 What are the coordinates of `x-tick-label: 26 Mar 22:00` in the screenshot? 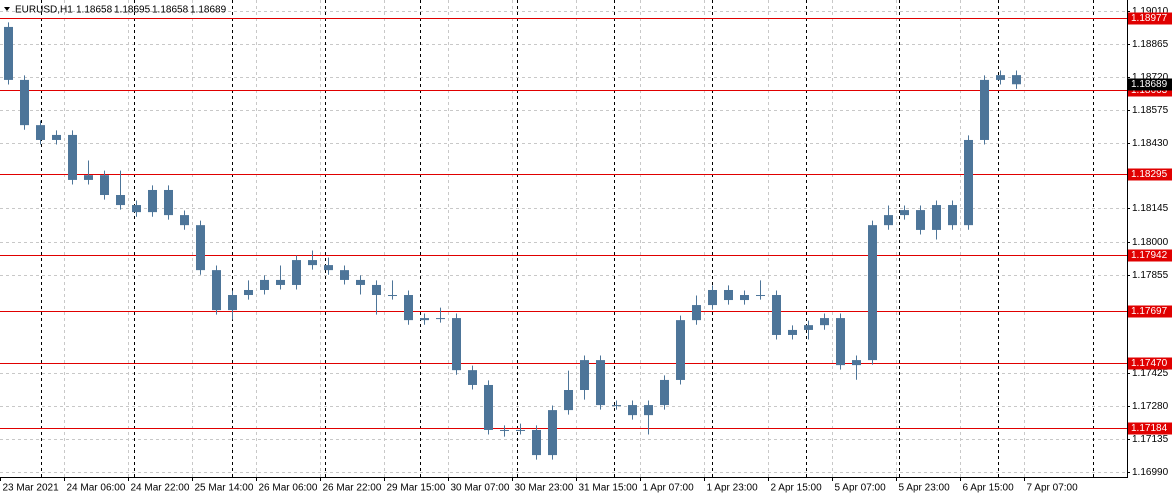 It's located at (352, 488).